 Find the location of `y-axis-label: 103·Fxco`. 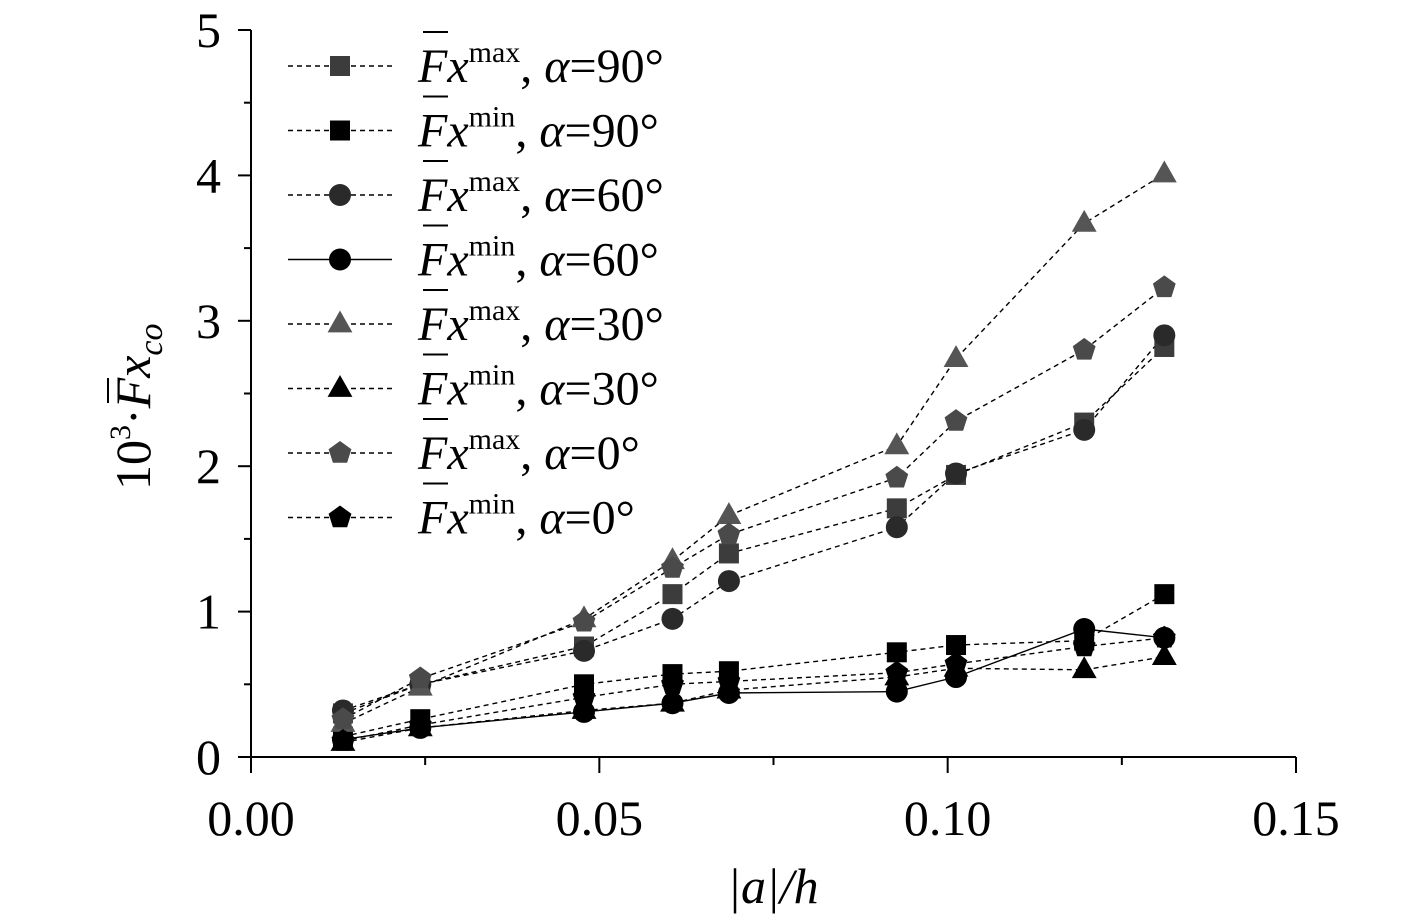

y-axis-label: 103·Fxco is located at coordinates (137, 407).